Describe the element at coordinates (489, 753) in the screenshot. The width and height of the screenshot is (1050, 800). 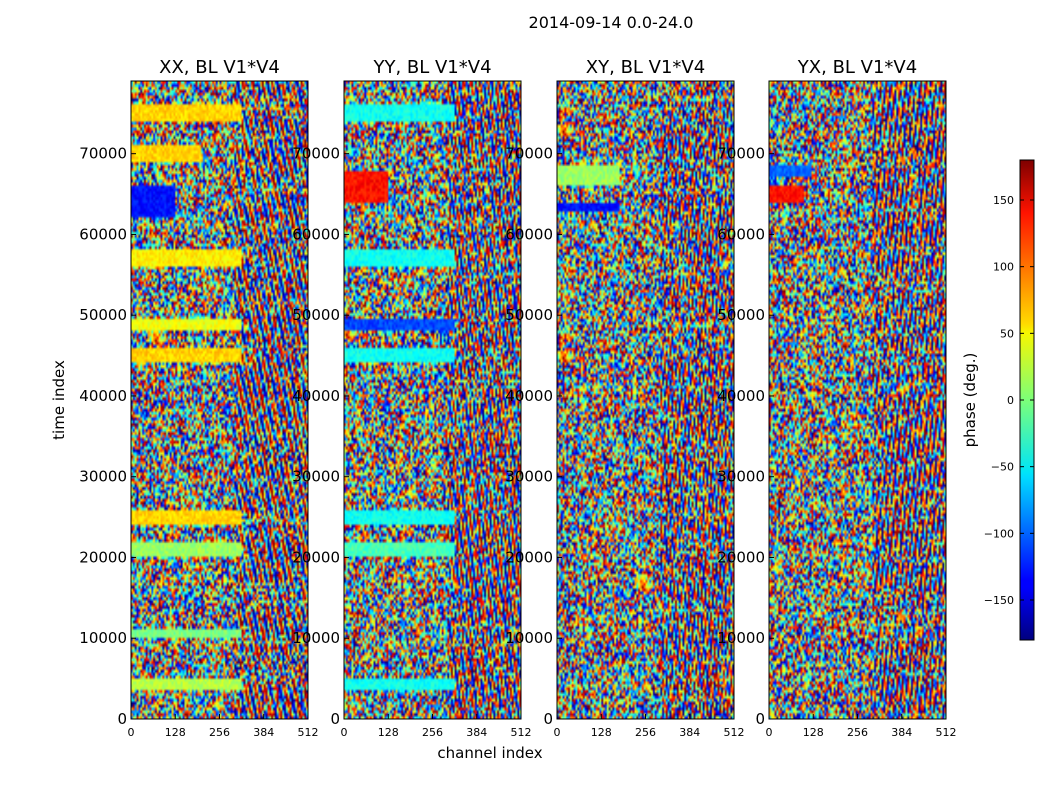
I see `x-axis-label: channel index` at that location.